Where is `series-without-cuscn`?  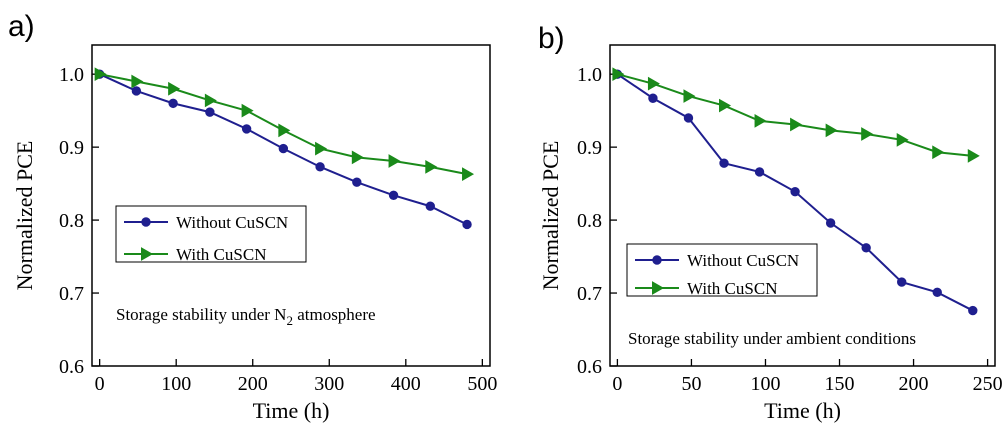
series-without-cuscn is located at coordinates (283, 149).